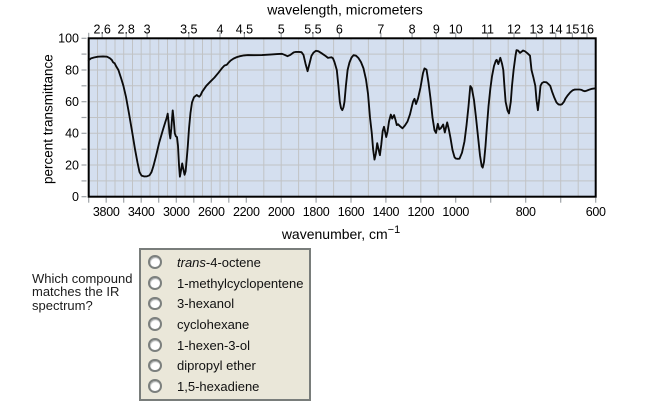  Describe the element at coordinates (487, 30) in the screenshot. I see `svg-text: 11` at that location.